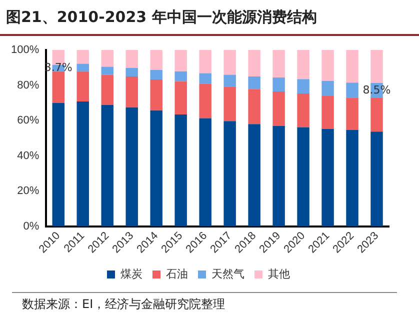  What do you see at coordinates (28, 156) in the screenshot?
I see `y-tick-label: 40%` at bounding box center [28, 156].